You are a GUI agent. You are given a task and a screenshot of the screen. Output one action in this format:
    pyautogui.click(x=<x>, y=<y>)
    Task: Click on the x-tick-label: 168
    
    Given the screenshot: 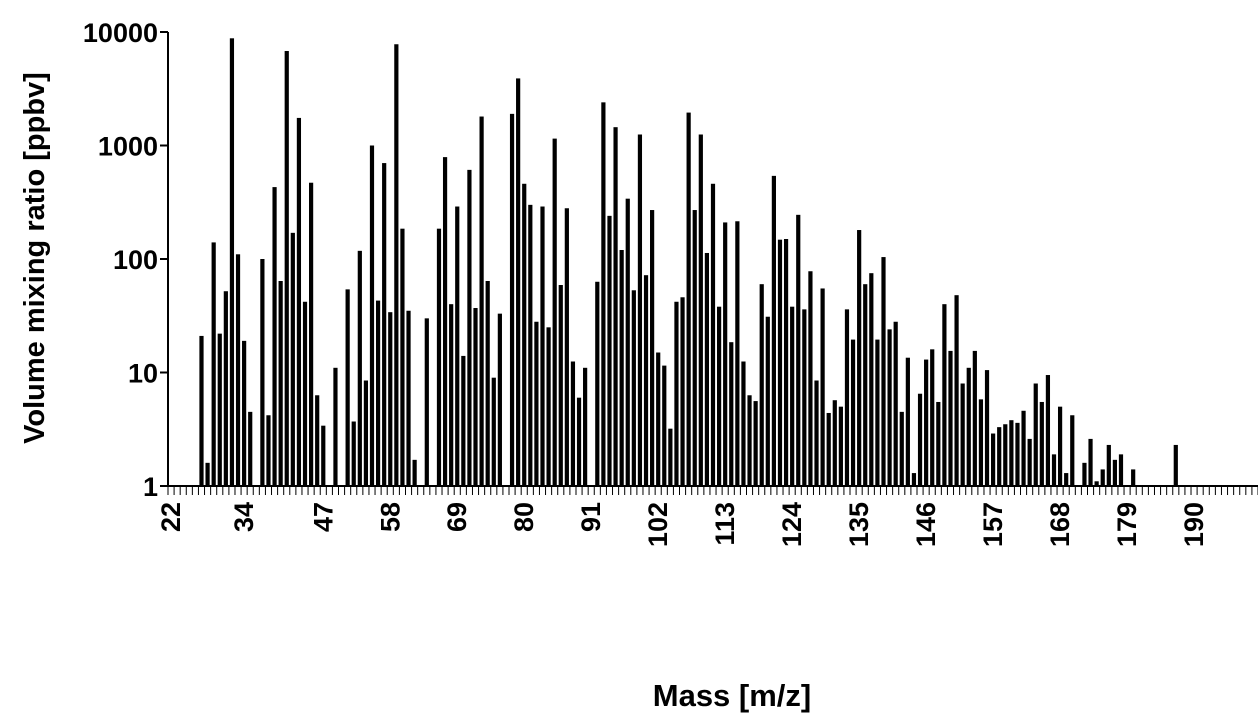 What is the action you would take?
    pyautogui.click(x=1060, y=524)
    